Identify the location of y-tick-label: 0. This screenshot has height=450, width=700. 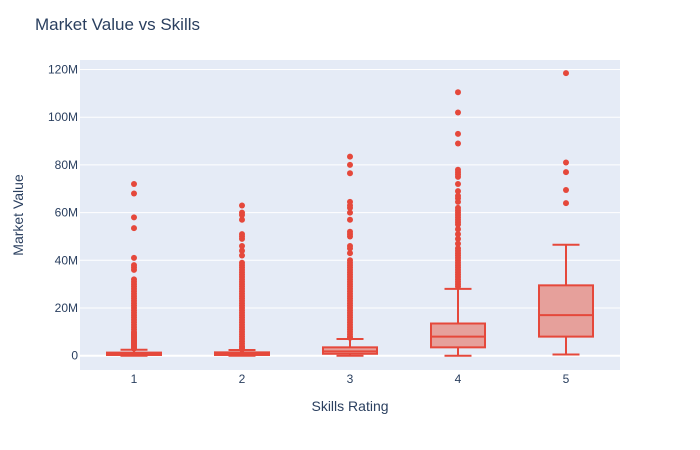
(74, 356).